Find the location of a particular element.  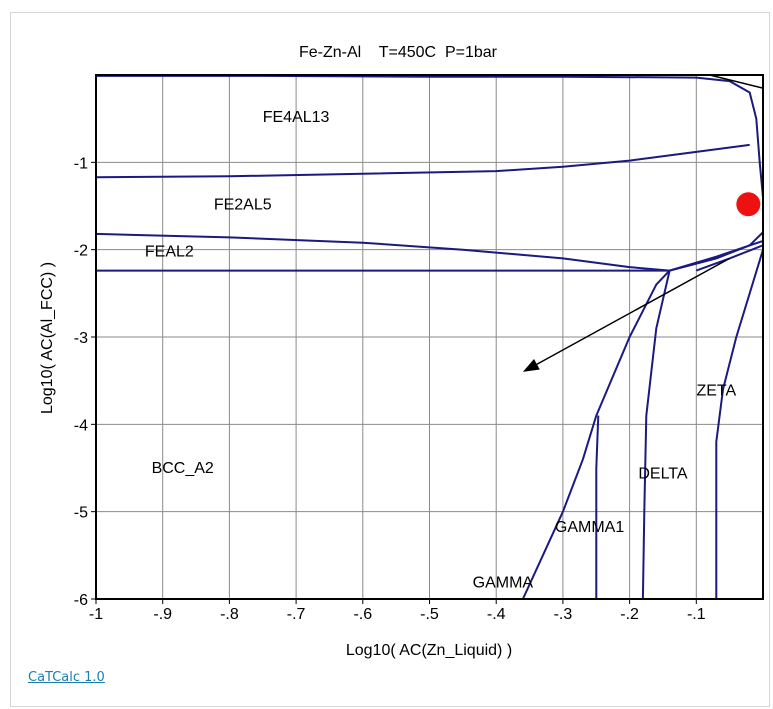

phase-label: ZETA is located at coordinates (716, 391).